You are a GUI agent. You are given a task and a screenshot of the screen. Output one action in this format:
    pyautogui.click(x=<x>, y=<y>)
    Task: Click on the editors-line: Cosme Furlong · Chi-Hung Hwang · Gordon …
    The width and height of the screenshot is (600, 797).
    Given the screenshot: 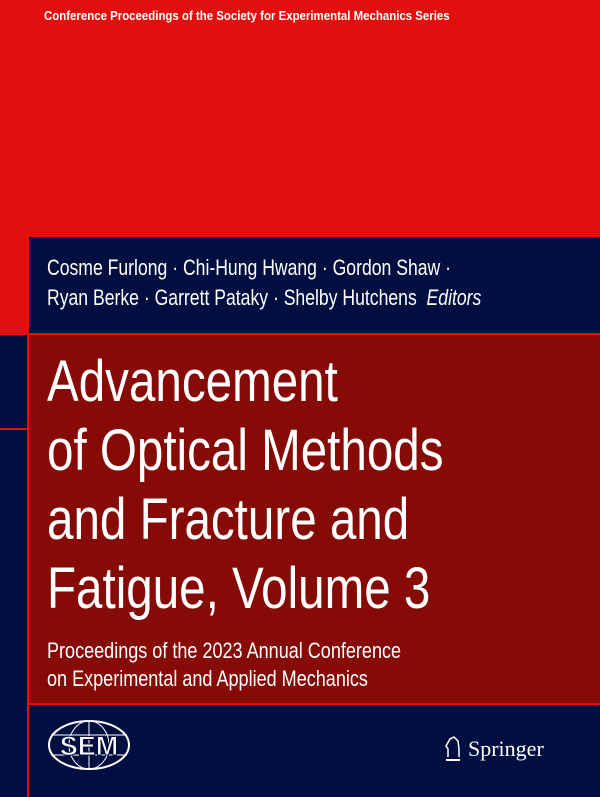 What is the action you would take?
    pyautogui.click(x=249, y=267)
    